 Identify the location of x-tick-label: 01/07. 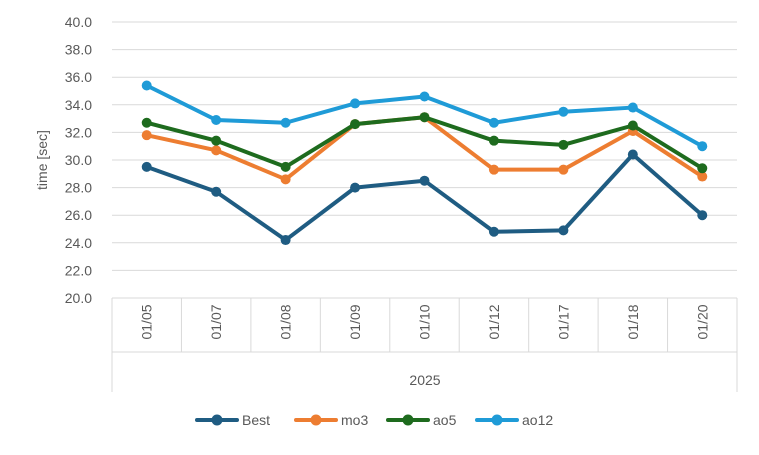
(216, 321).